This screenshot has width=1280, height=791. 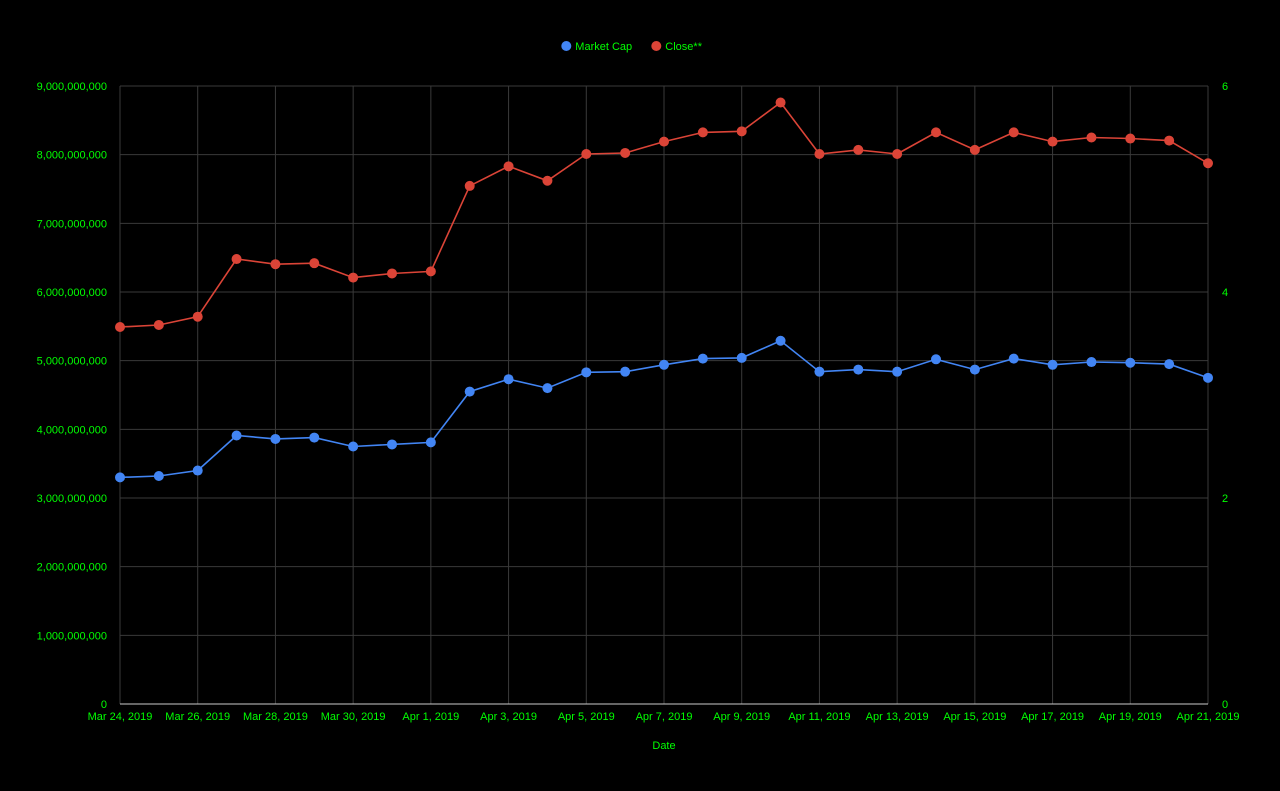 What do you see at coordinates (819, 717) in the screenshot?
I see `x-tick-label: Apr 11, 2019` at bounding box center [819, 717].